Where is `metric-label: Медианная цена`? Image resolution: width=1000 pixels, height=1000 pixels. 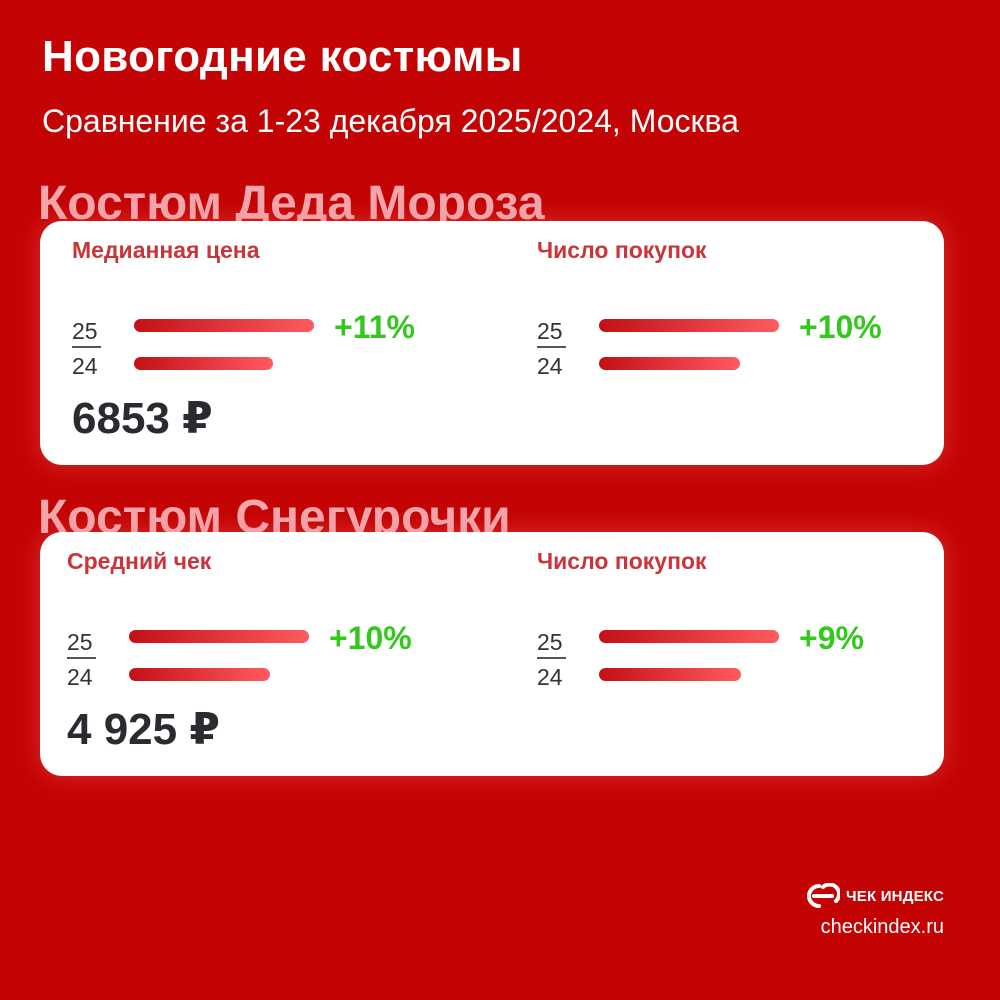 metric-label: Медианная цена is located at coordinates (166, 250).